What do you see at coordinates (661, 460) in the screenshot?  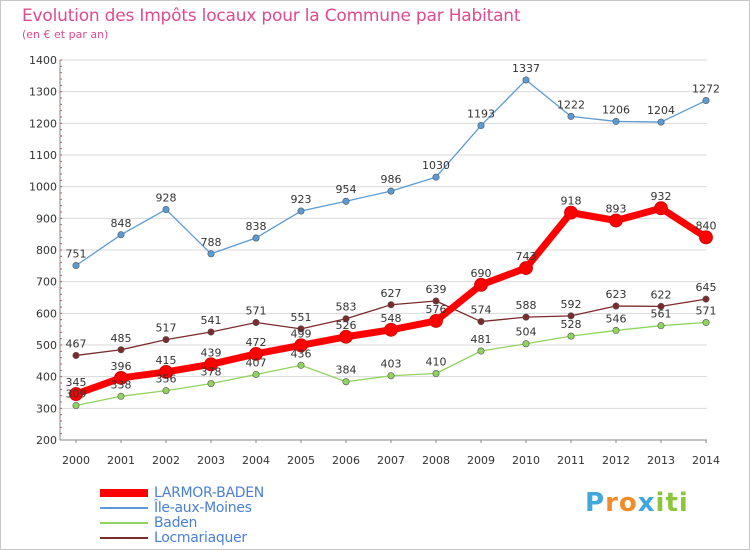 I see `x-tick-label: 2013` at bounding box center [661, 460].